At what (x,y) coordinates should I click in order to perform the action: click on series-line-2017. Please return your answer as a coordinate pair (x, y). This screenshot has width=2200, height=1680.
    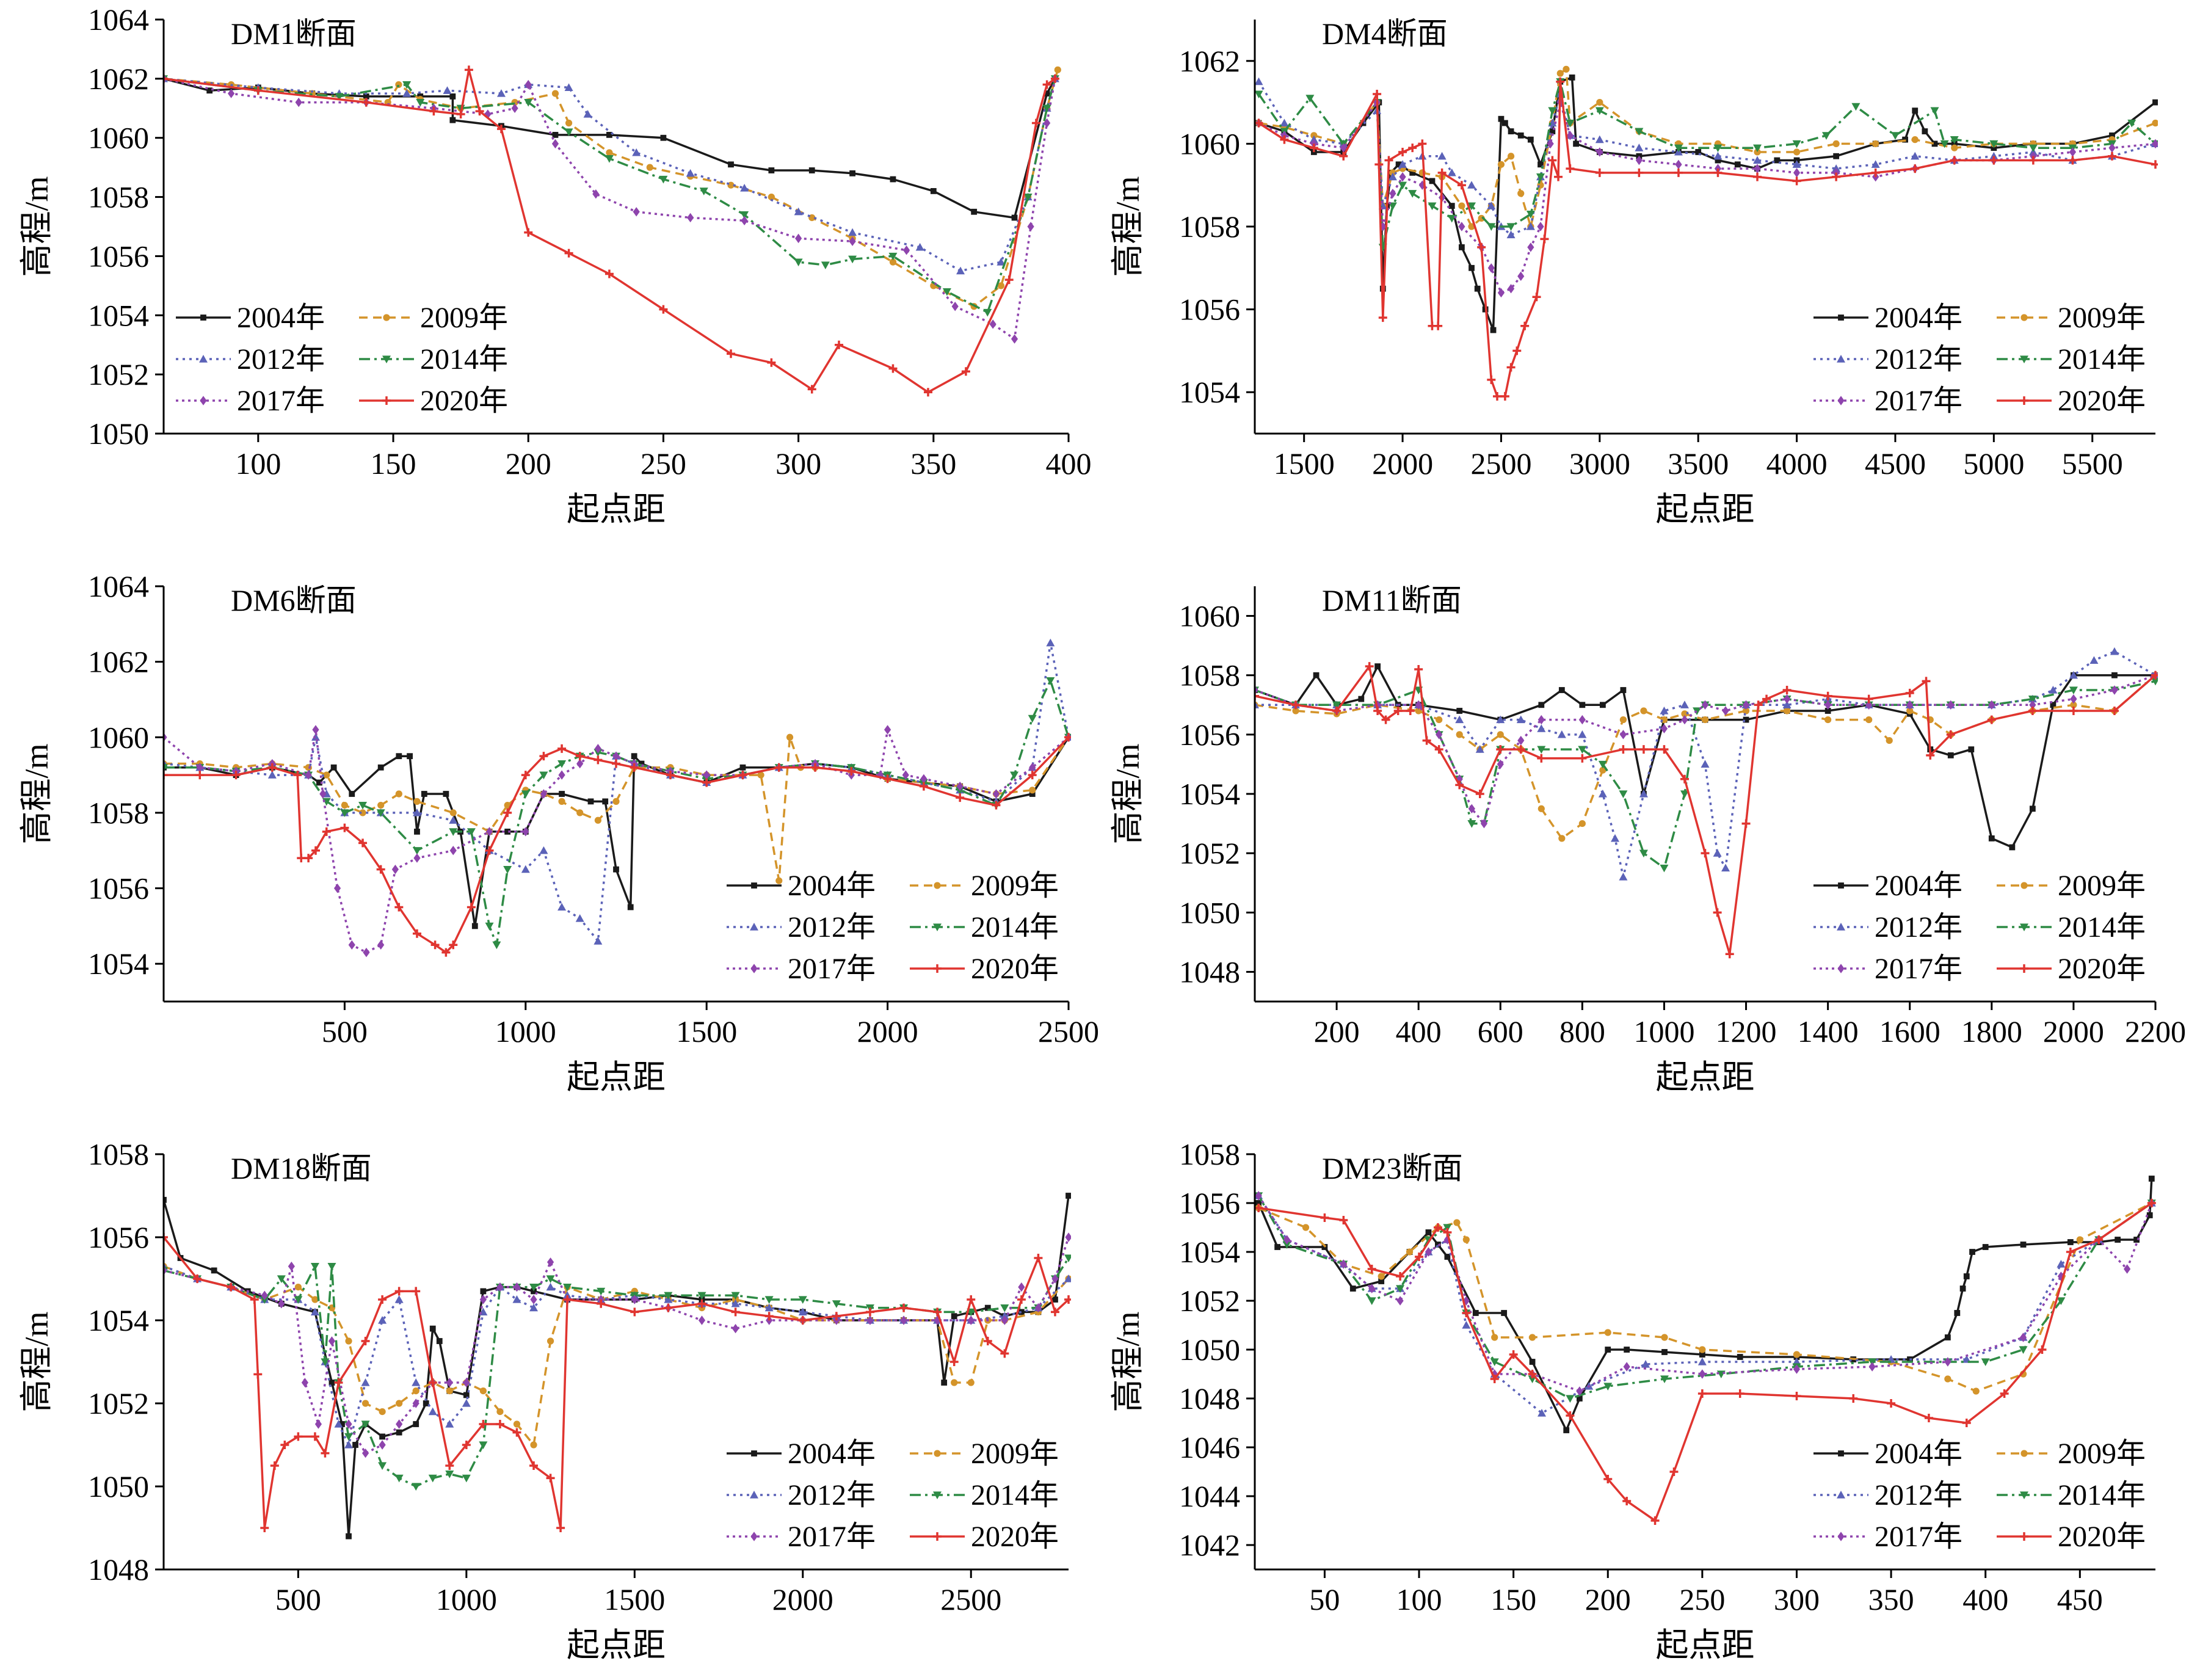
    Looking at the image, I should click on (617, 841).